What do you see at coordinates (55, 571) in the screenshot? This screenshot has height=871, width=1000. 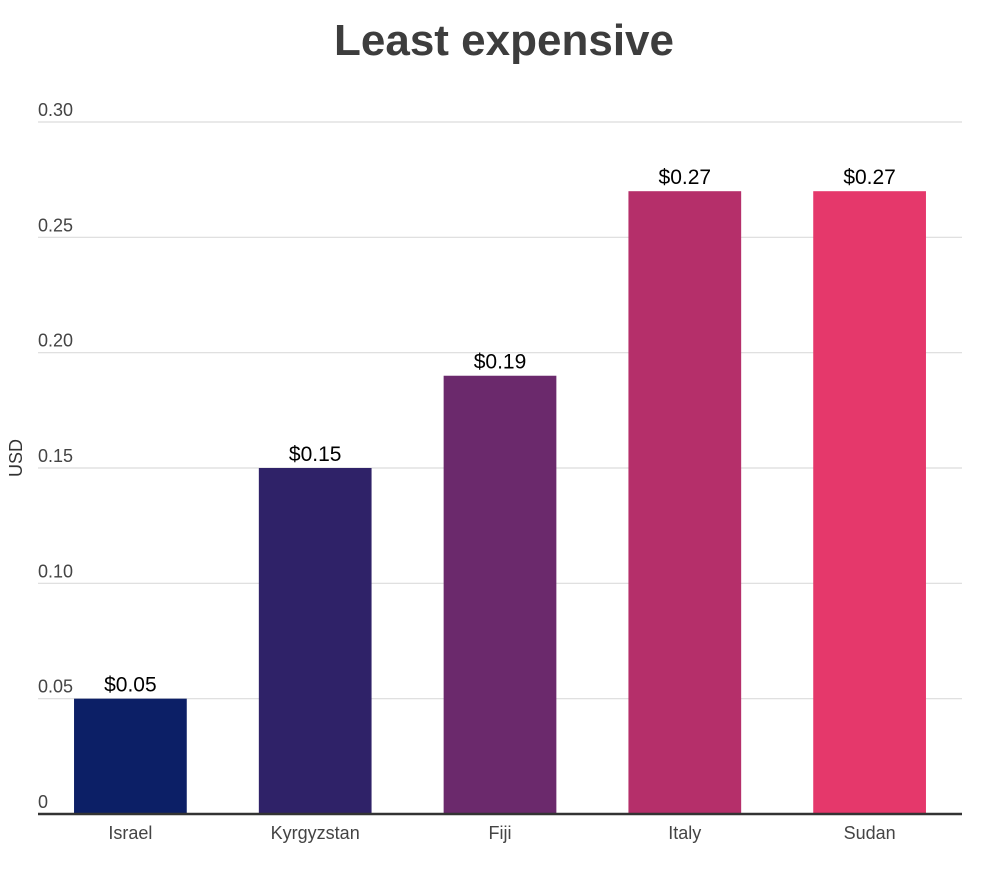 I see `y-tick-label: 0.10` at bounding box center [55, 571].